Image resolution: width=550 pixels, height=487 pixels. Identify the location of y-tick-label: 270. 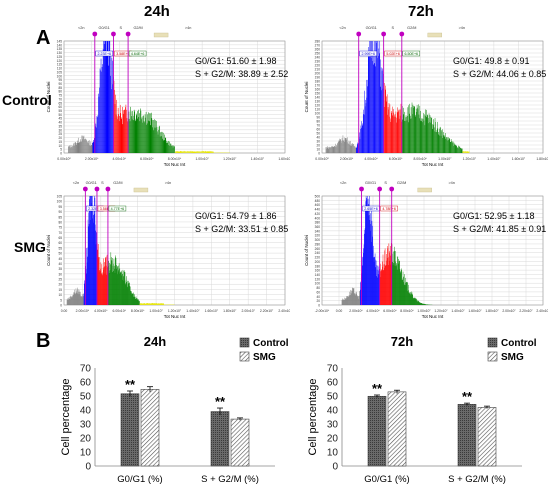
(318, 46).